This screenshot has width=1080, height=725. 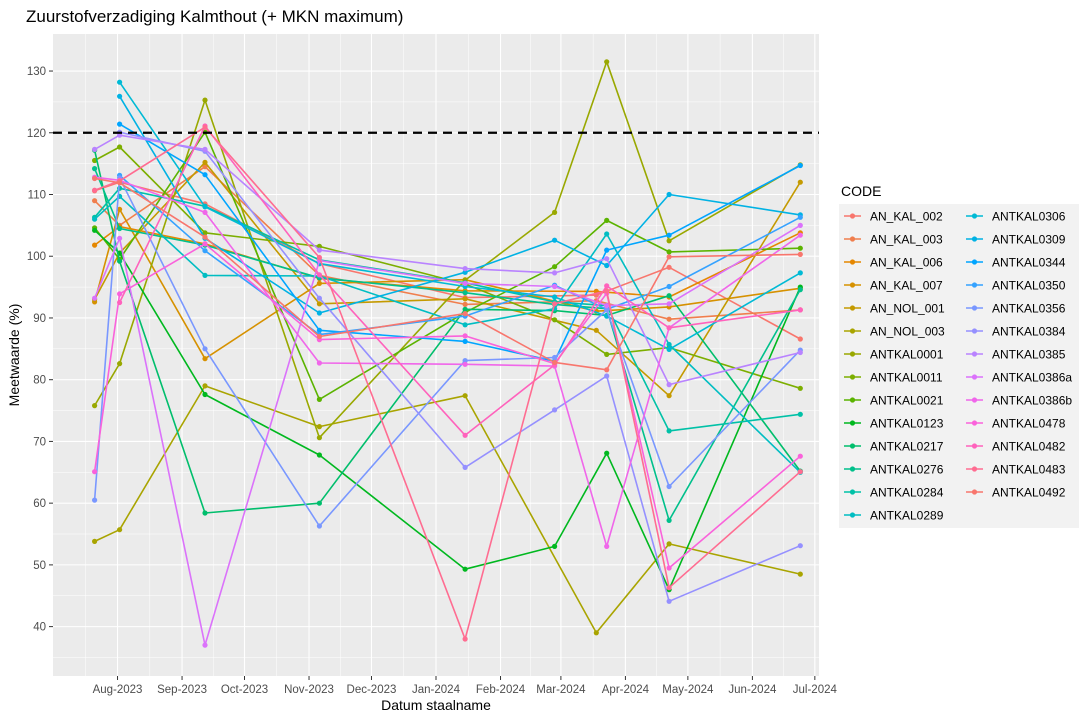 I want to click on legend-item: ANTKAL0309, so click(x=1016, y=240).